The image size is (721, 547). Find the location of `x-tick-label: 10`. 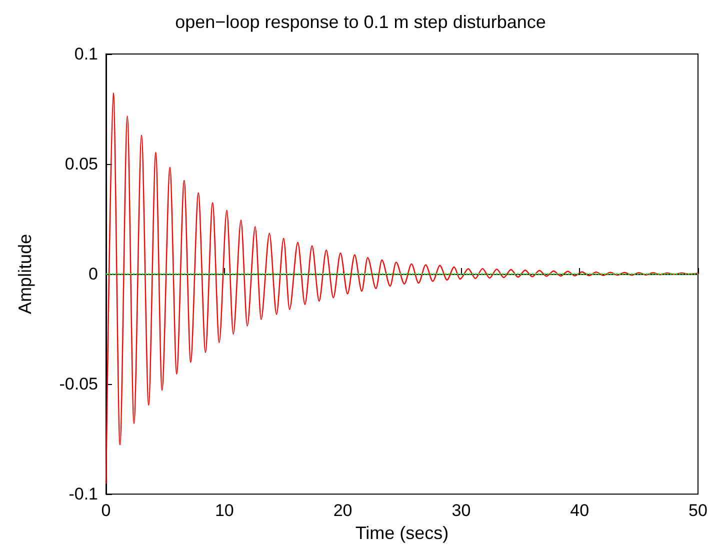

x-tick-label: 10 is located at coordinates (224, 510).